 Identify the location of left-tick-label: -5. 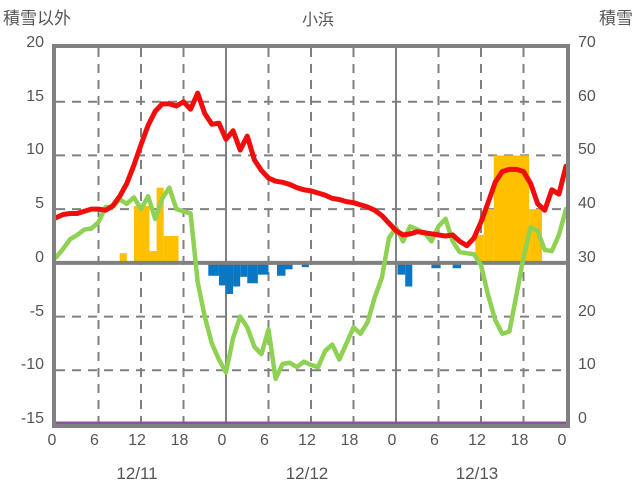
(36, 311).